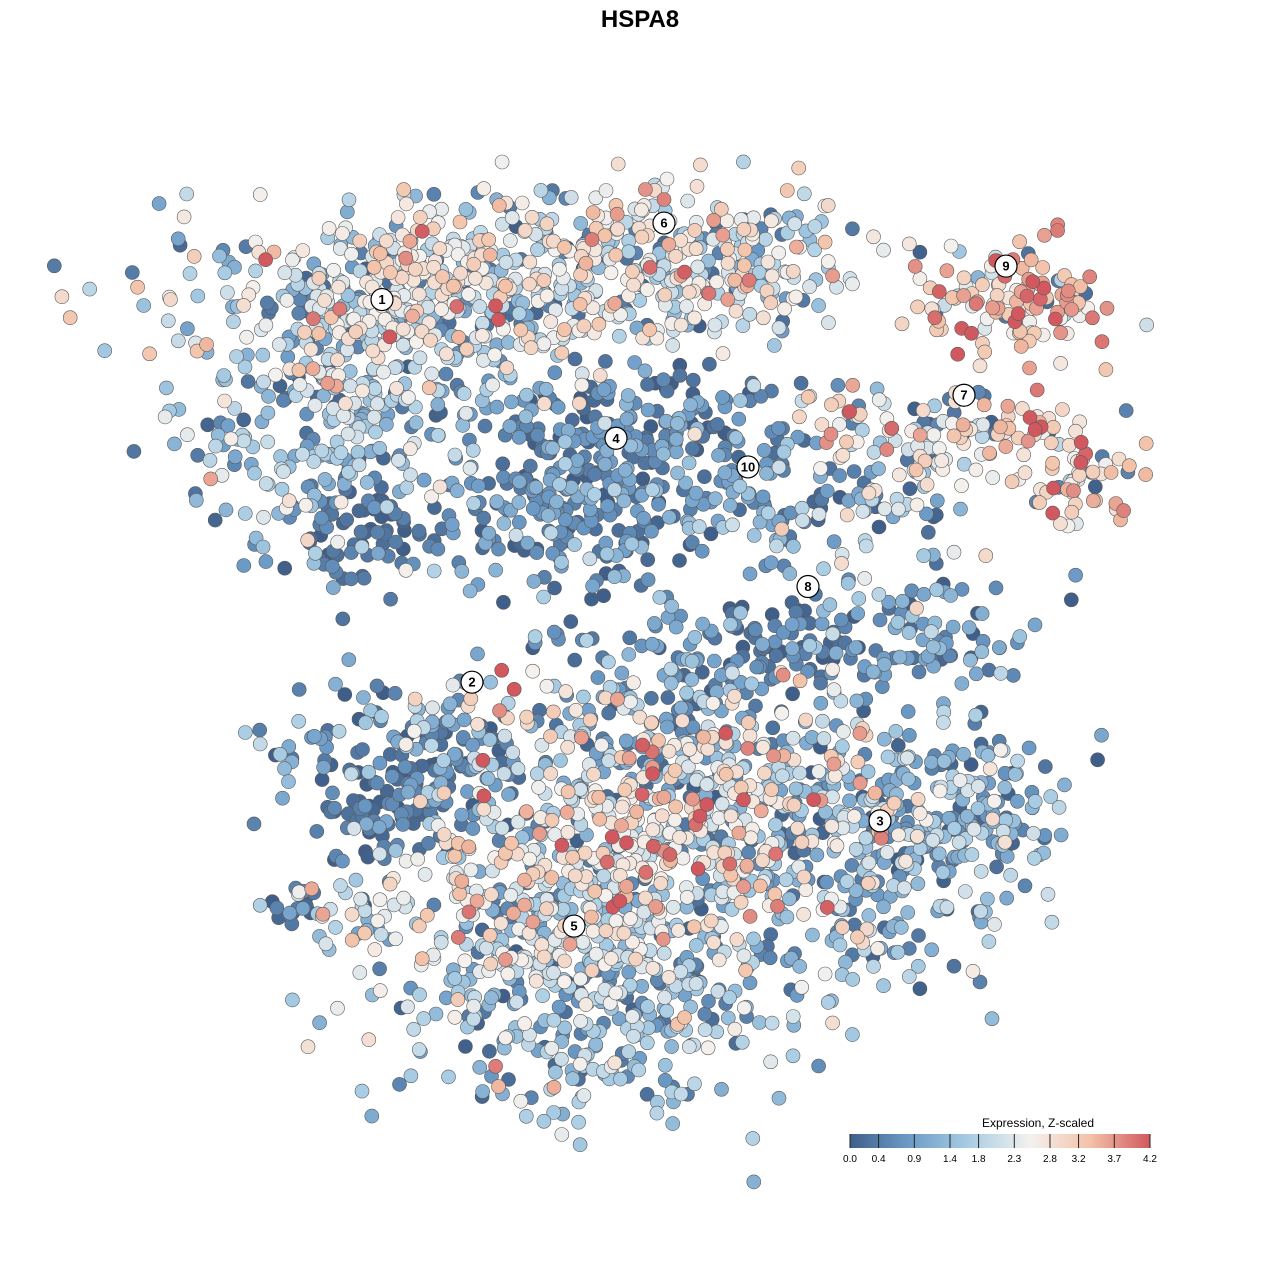  I want to click on cluster-label-text: 6, so click(663, 223).